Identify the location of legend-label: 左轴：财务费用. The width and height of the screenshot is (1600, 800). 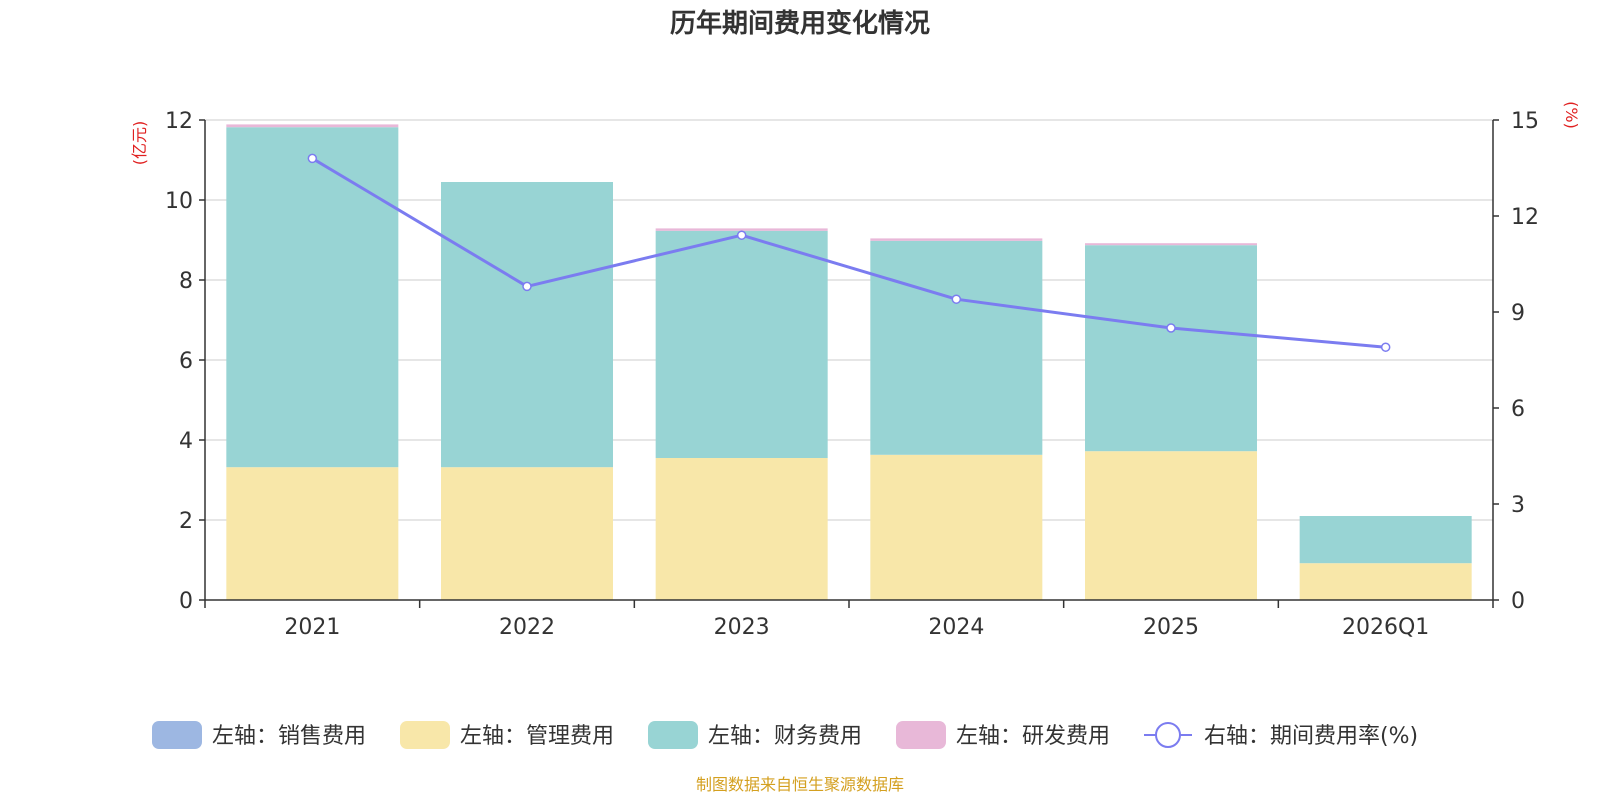
(785, 736).